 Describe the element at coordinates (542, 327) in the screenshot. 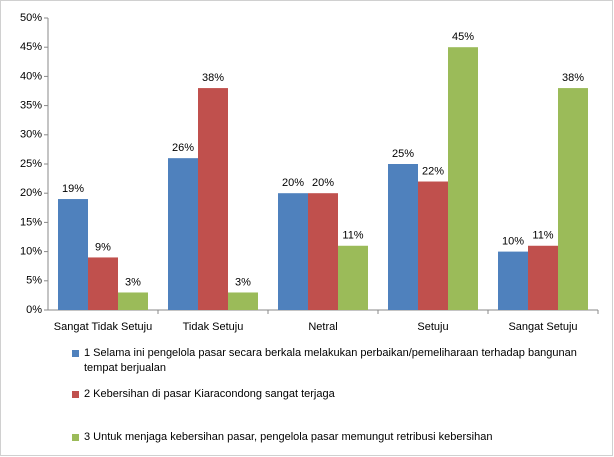

I see `x-tick-label: Sangat Setuju` at that location.